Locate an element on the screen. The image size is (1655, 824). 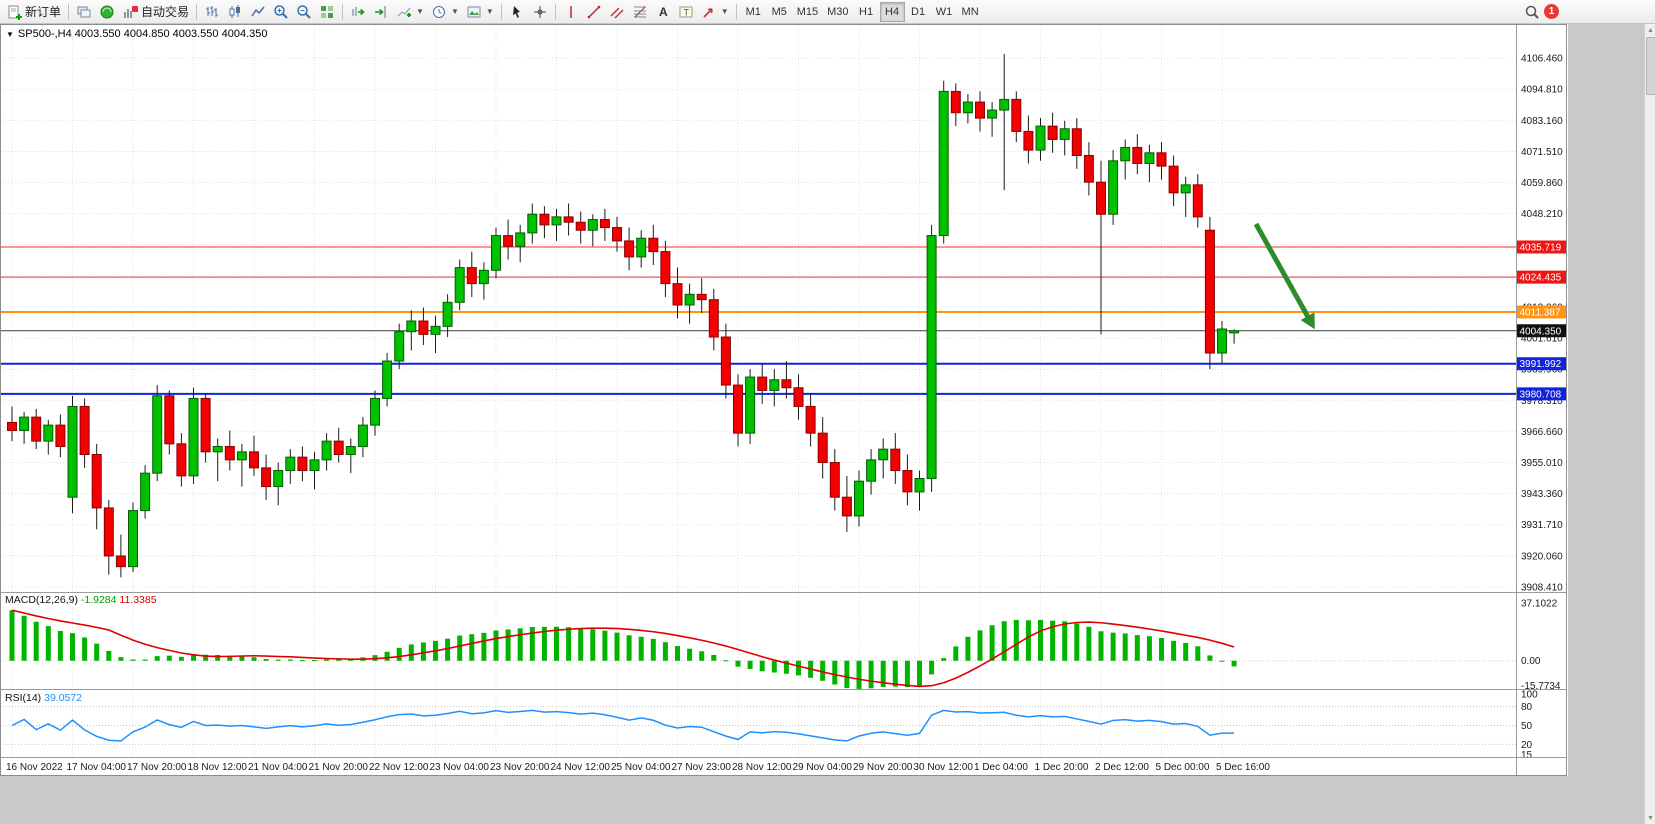
timeframe-h1-button: H1 is located at coordinates (866, 12).